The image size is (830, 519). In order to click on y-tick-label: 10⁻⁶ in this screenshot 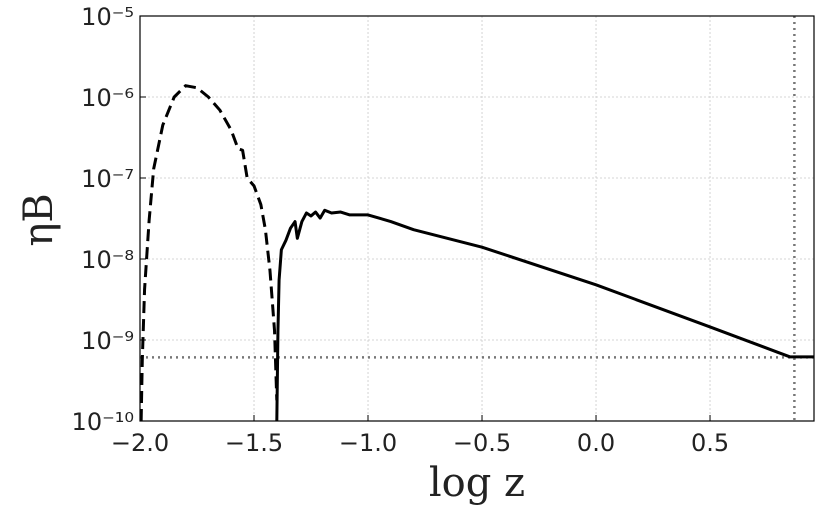, I will do `click(107, 98)`.